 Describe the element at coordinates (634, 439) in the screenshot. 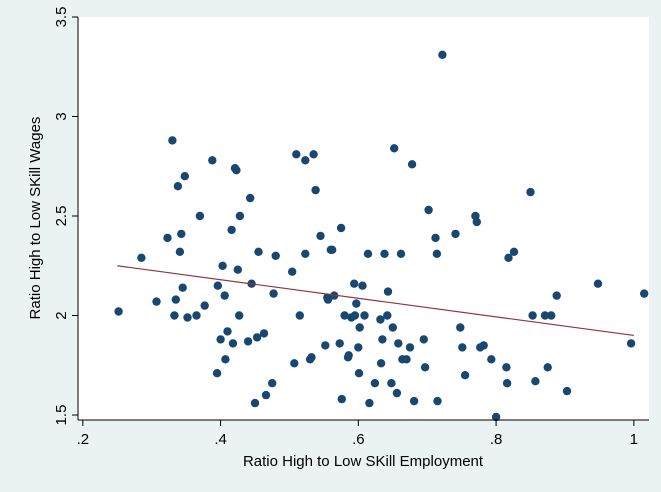

I see `x-tick-label: 1` at that location.